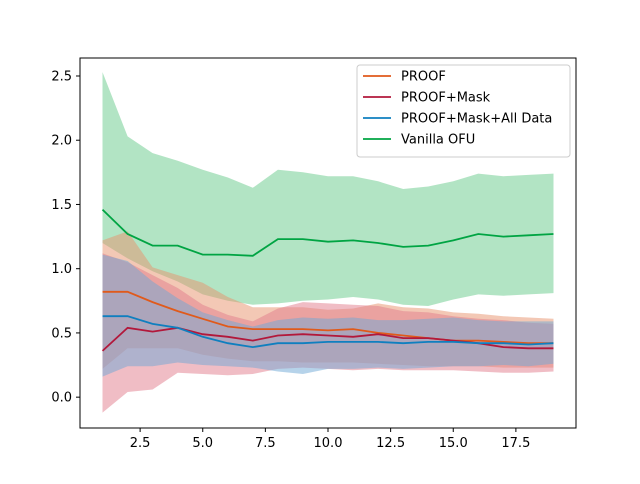  Describe the element at coordinates (423, 77) in the screenshot. I see `legend-label-proof: PROOF` at that location.